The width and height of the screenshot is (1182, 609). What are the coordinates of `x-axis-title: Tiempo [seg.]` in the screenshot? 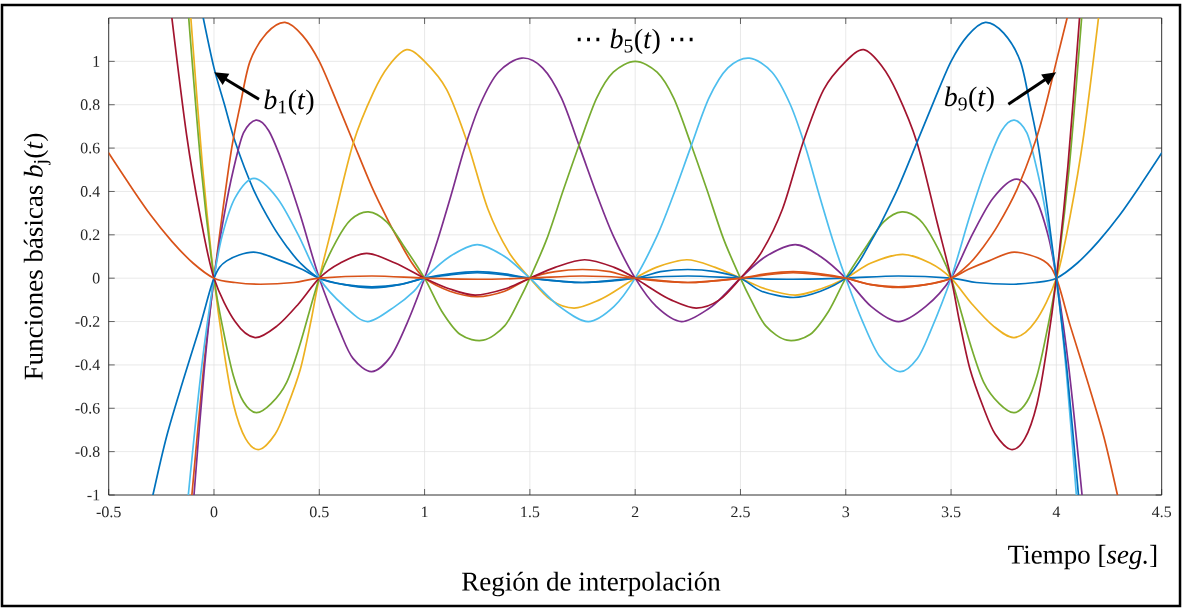 It's located at (1082, 557).